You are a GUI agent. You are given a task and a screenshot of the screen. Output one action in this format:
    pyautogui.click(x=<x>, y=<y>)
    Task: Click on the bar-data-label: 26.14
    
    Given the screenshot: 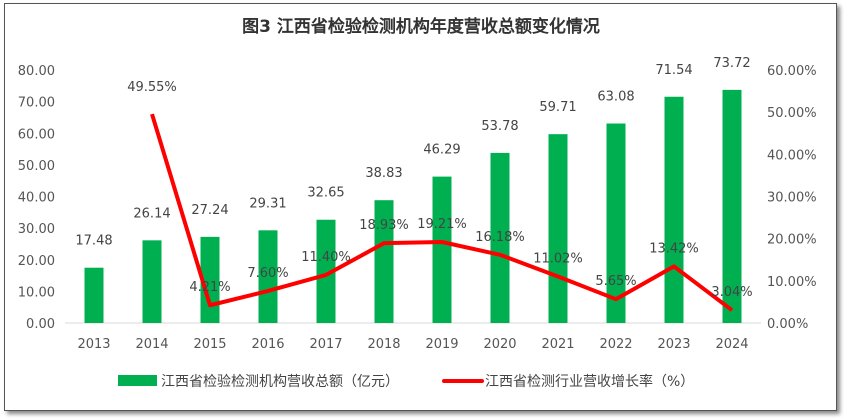 What is the action you would take?
    pyautogui.click(x=151, y=213)
    